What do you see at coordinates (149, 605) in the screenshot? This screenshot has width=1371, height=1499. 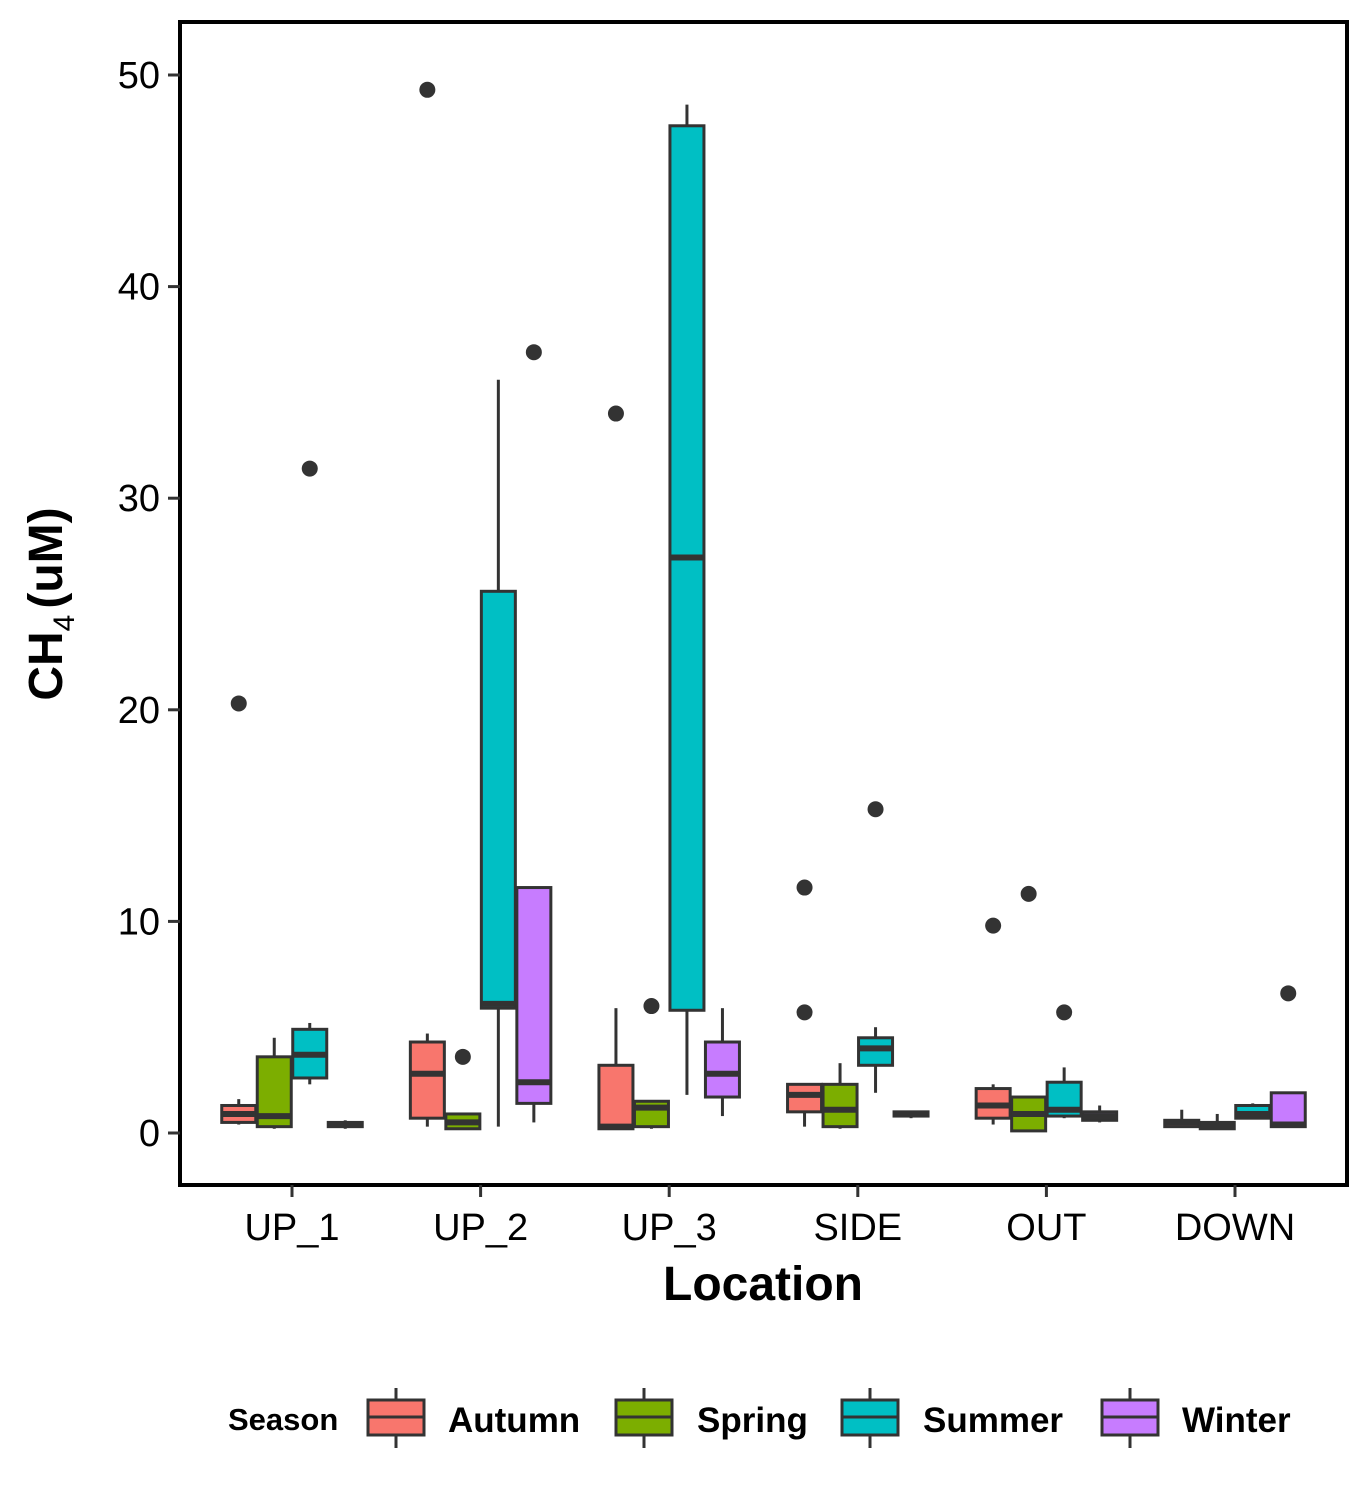 I see `y-axis: 0 10 20 30 40 50` at bounding box center [149, 605].